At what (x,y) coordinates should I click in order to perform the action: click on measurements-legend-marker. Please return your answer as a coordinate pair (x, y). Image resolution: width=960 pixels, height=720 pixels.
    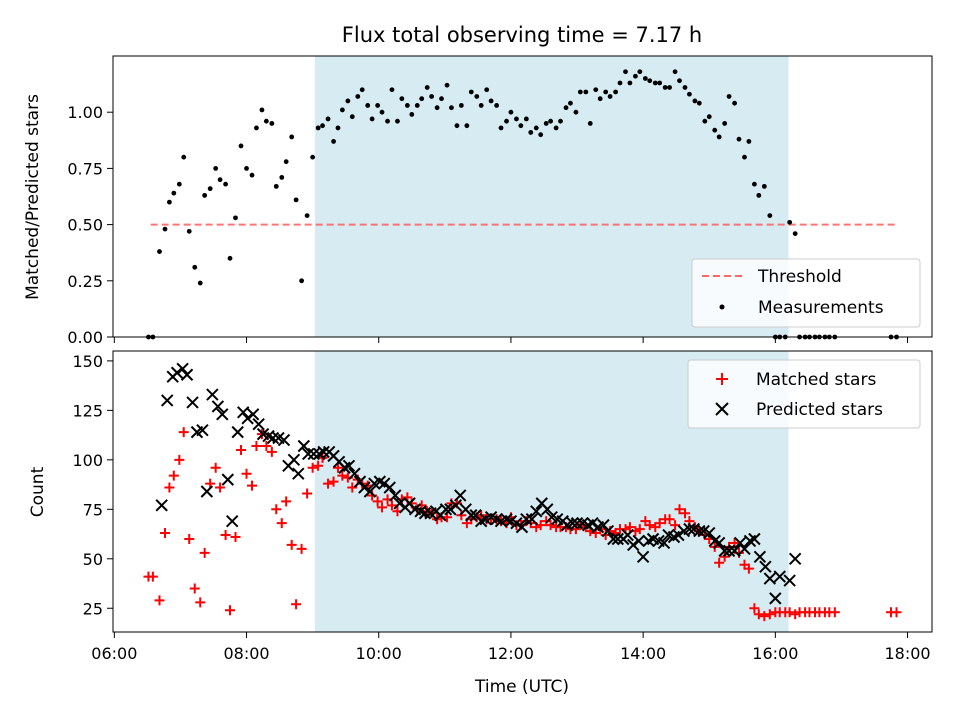
    Looking at the image, I should click on (722, 307).